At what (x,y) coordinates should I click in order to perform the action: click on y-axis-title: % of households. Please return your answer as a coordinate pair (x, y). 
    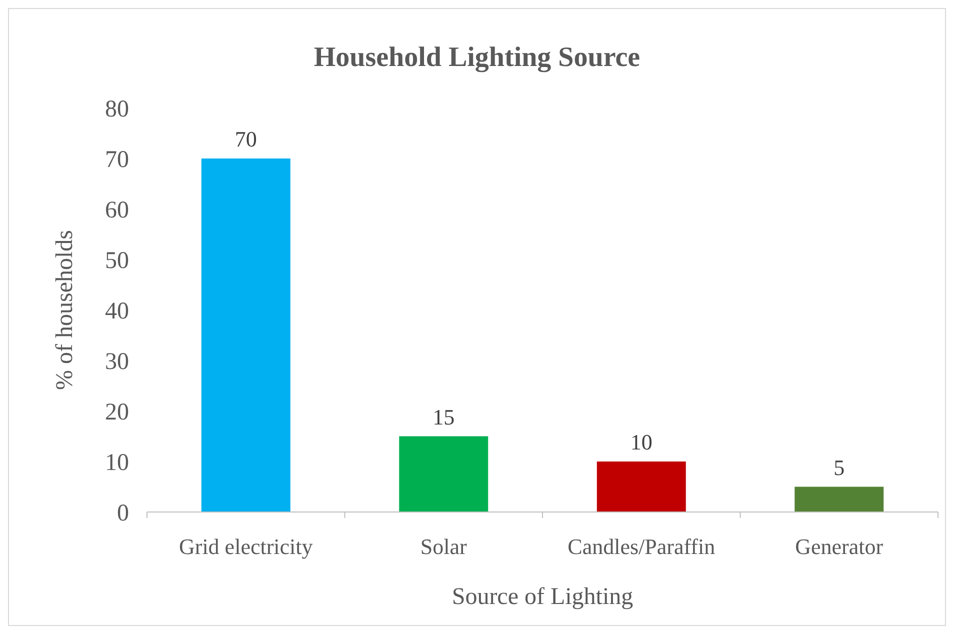
    Looking at the image, I should click on (65, 310).